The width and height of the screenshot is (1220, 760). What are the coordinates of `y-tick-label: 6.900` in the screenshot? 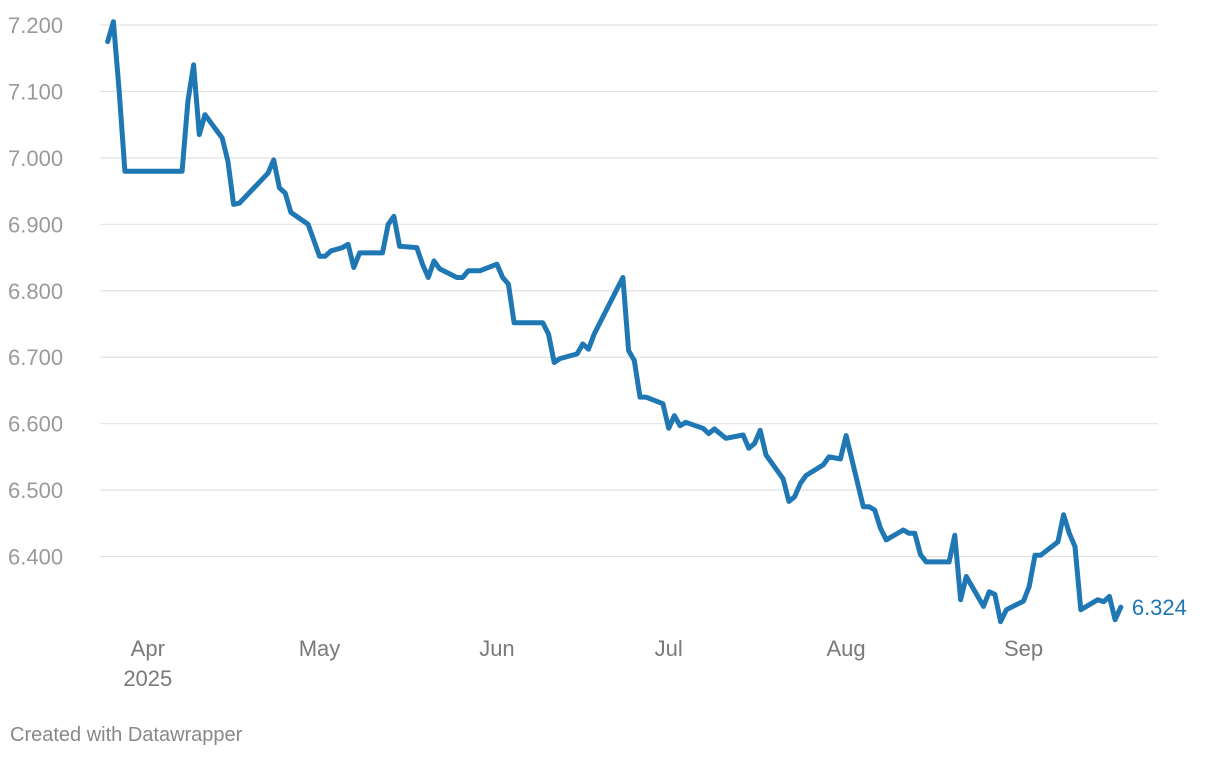 It's located at (35, 224).